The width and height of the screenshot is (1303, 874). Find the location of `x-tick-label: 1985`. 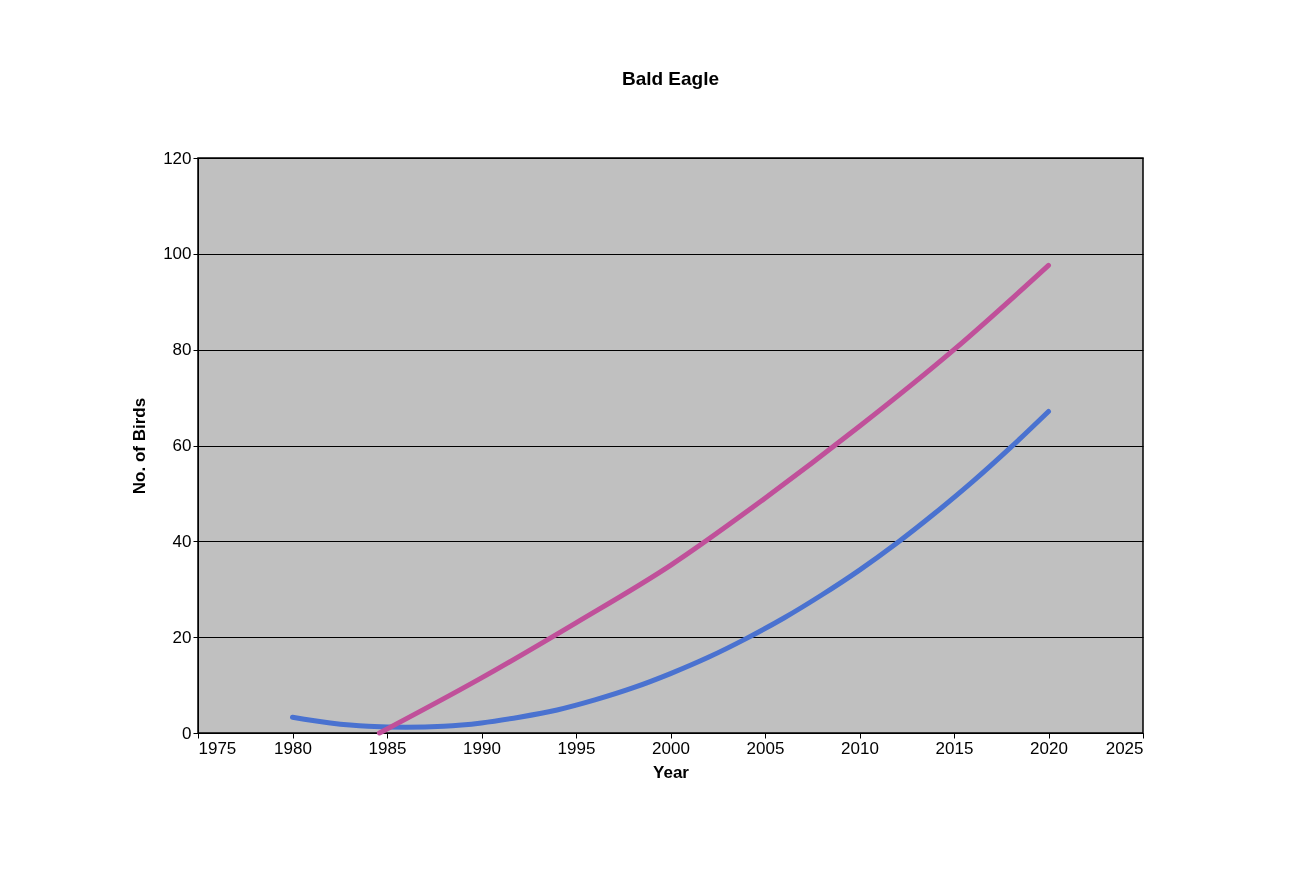

x-tick-label: 1985 is located at coordinates (387, 748).